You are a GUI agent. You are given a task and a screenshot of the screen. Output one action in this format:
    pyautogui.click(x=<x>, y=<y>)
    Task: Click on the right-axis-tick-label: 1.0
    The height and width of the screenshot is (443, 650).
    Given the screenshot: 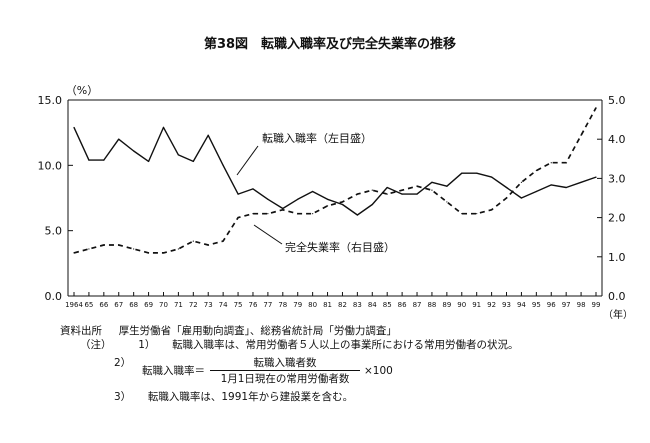 What is the action you would take?
    pyautogui.click(x=617, y=257)
    